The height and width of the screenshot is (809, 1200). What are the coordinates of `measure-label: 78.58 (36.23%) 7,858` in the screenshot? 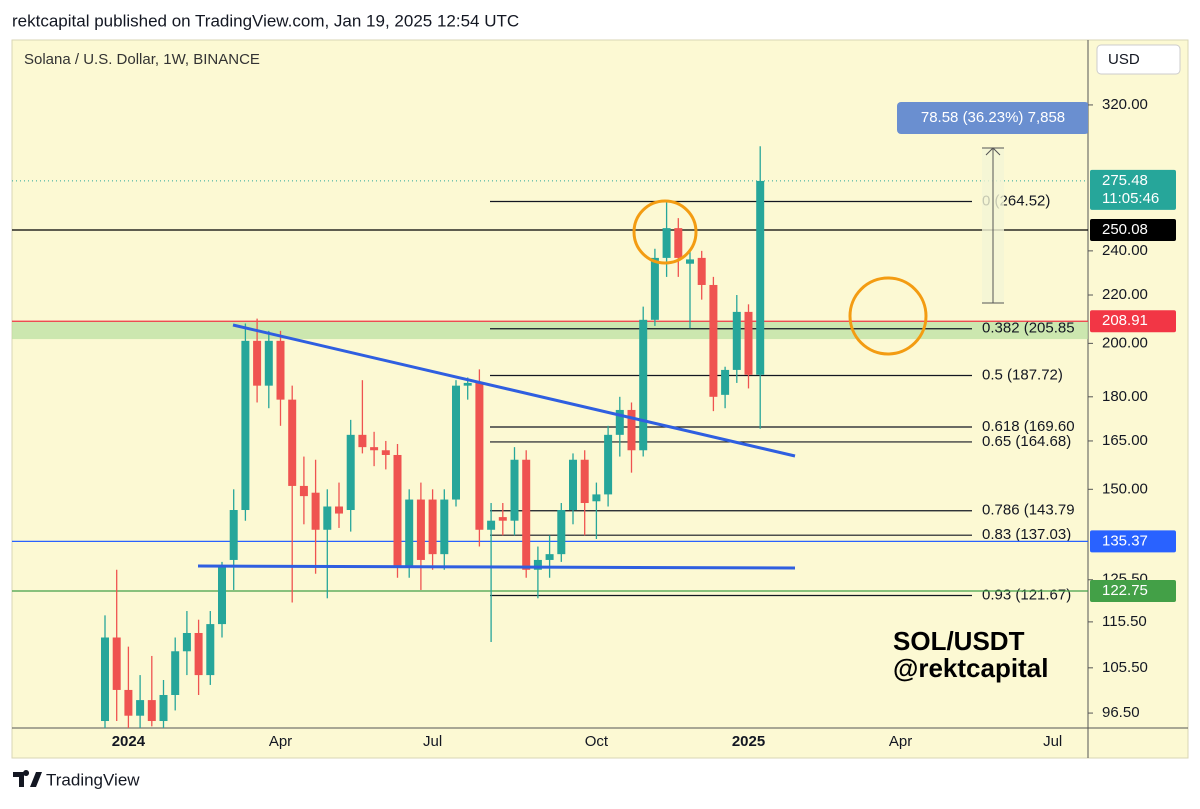 It's located at (993, 117).